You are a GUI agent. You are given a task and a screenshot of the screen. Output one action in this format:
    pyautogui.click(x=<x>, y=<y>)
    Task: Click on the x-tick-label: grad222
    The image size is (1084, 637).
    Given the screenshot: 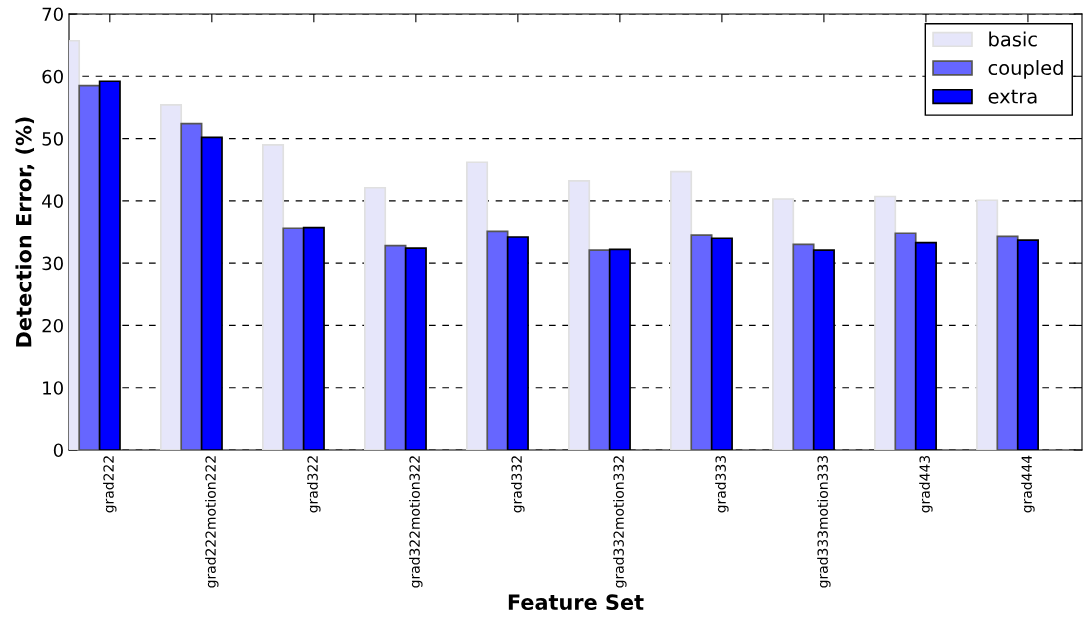 What is the action you would take?
    pyautogui.click(x=110, y=484)
    